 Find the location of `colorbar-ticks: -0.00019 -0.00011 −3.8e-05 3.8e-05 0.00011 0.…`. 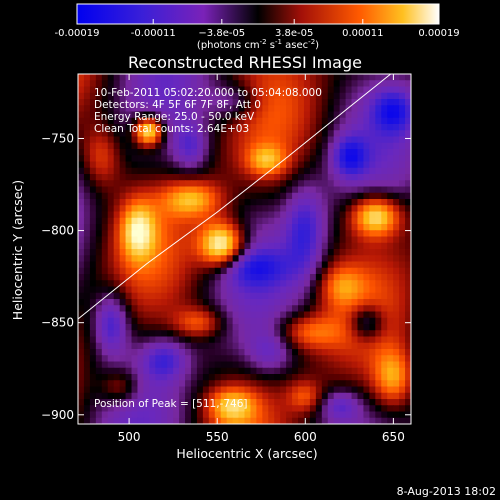

colorbar-ticks: -0.00019 -0.00011 −3.8e-05 3.8e-05 0.00011 0.… is located at coordinates (257, 29).